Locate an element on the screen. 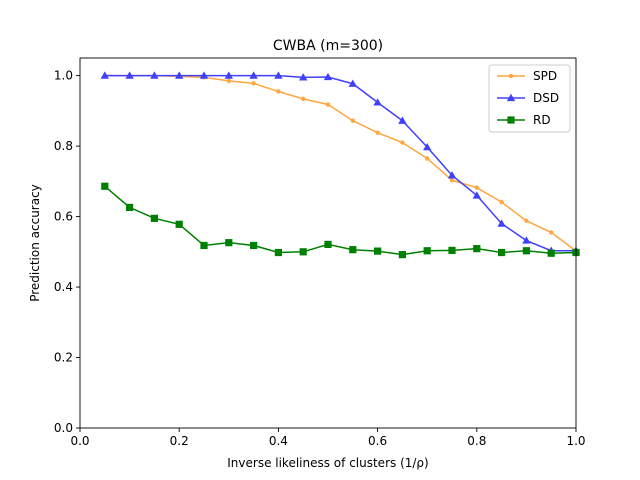 This screenshot has width=640, height=480. x-tick-label: 0.0 is located at coordinates (79, 441).